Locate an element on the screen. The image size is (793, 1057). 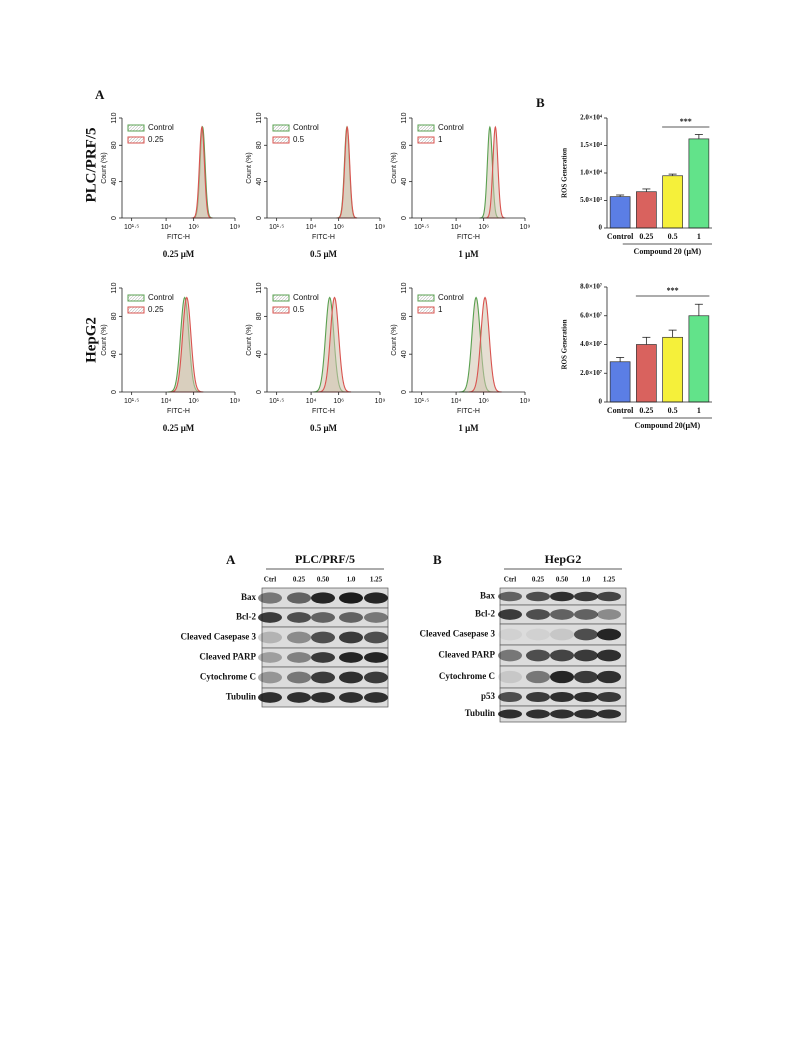
y-axis-label: Count (%) is located at coordinates (104, 168).